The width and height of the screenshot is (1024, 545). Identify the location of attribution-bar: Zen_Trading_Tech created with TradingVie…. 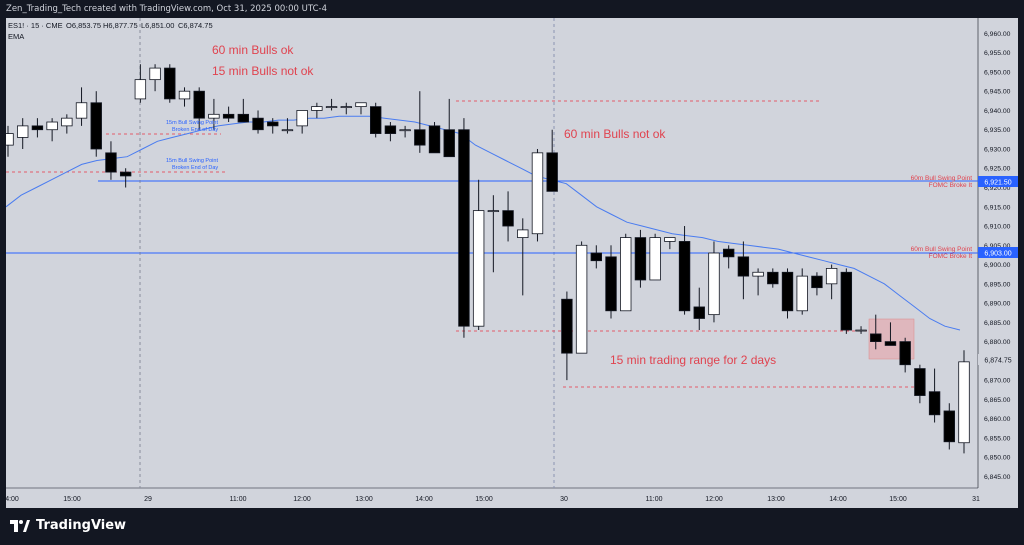
(512, 9).